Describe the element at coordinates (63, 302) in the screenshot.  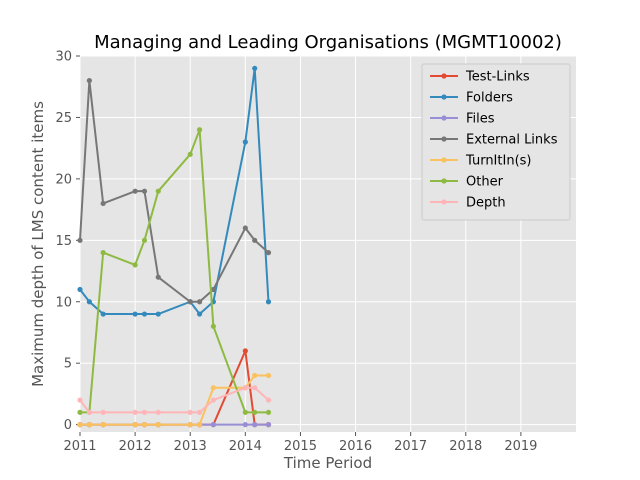
I see `y-tick-label: 10` at that location.